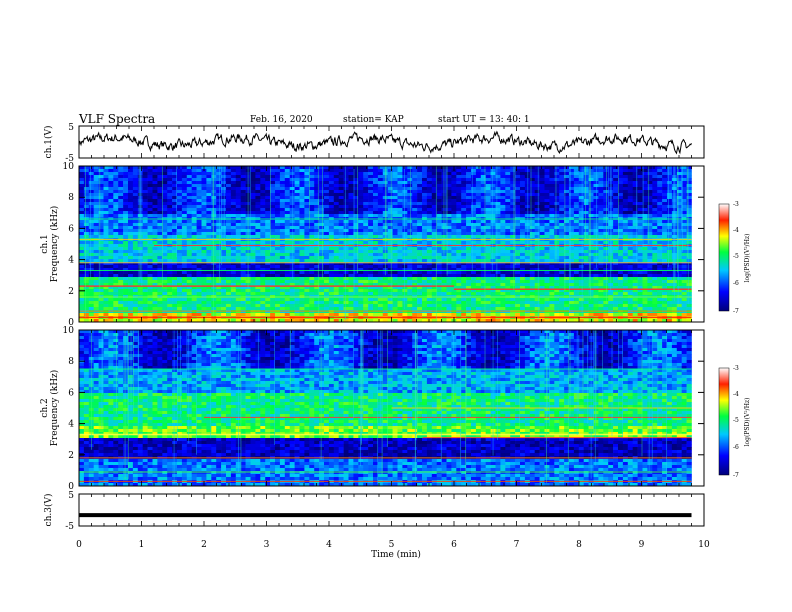  Describe the element at coordinates (484, 120) in the screenshot. I see `start-ut-label: start UT = 13: 40: 1` at that location.